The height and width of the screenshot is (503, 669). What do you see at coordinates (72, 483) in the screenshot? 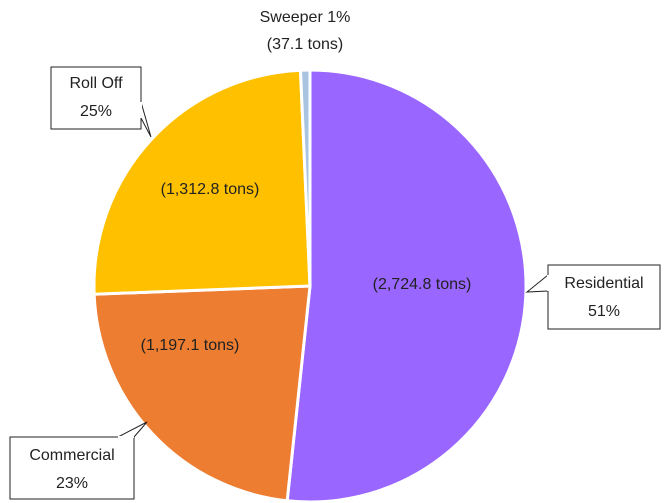
I see `percent-label: 23%` at bounding box center [72, 483].